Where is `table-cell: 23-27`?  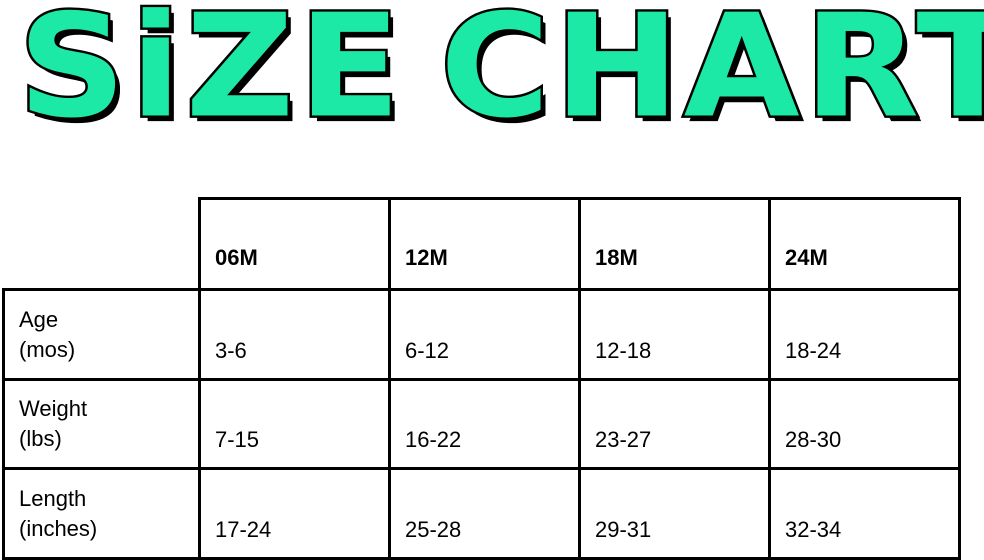 table-cell: 23-27 is located at coordinates (674, 424).